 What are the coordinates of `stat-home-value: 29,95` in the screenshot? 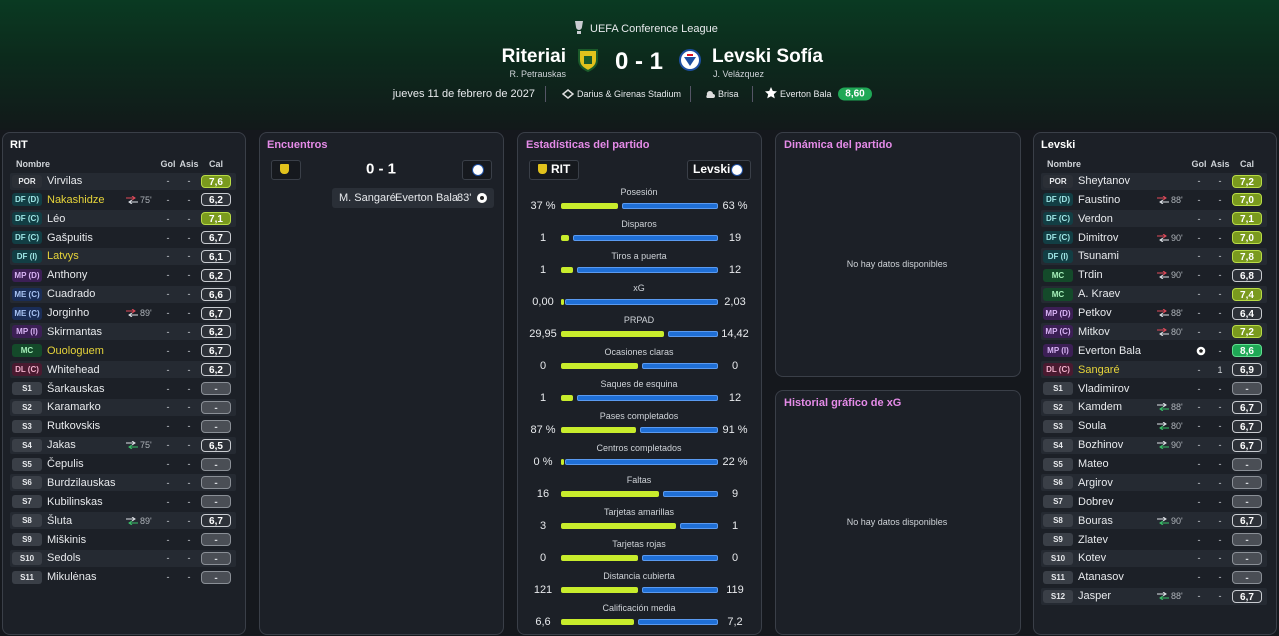 It's located at (543, 334).